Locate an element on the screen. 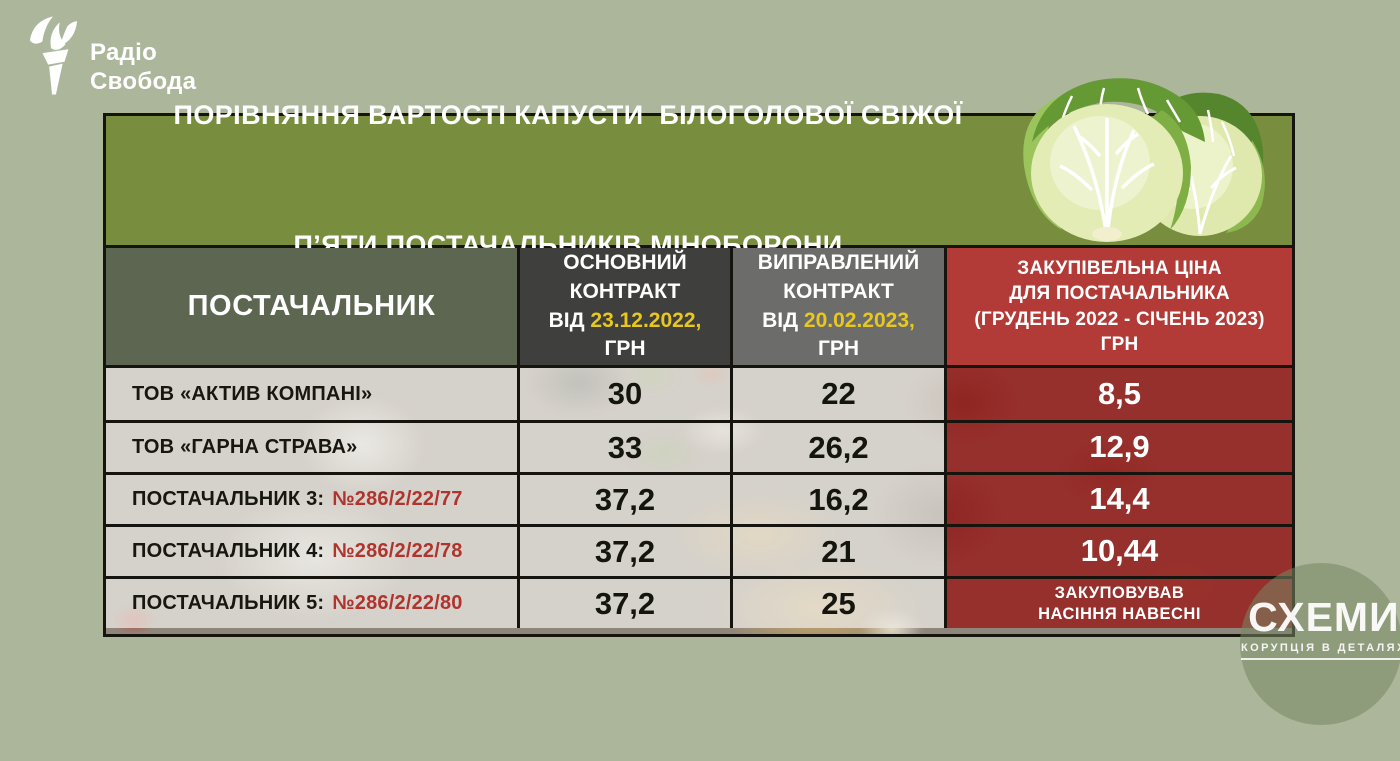  main-contract-value: 33 is located at coordinates (626, 447).